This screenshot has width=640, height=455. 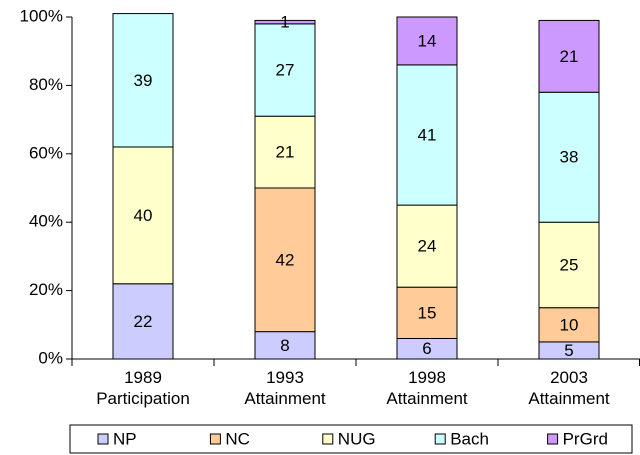 I want to click on x-tick-label: 1998 Attainment, so click(x=427, y=388).